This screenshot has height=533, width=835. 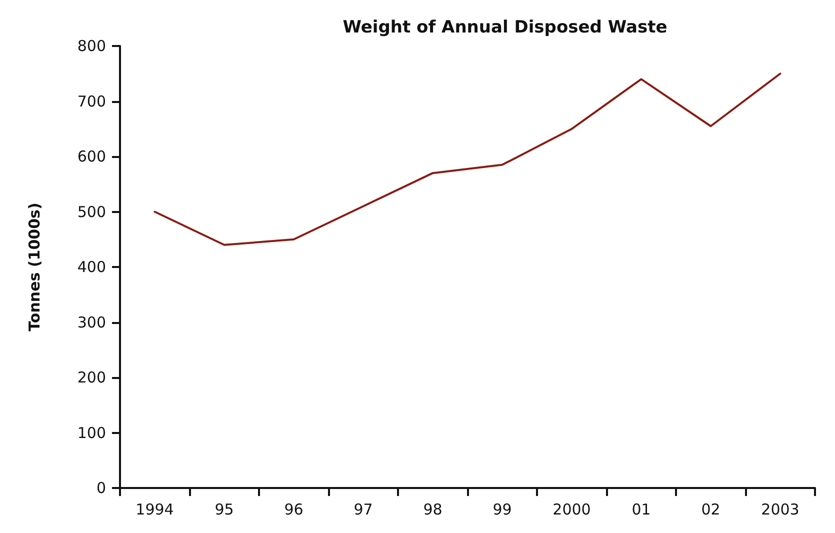 What do you see at coordinates (505, 28) in the screenshot?
I see `chart-title: Weight of Annual Disposed Waste` at bounding box center [505, 28].